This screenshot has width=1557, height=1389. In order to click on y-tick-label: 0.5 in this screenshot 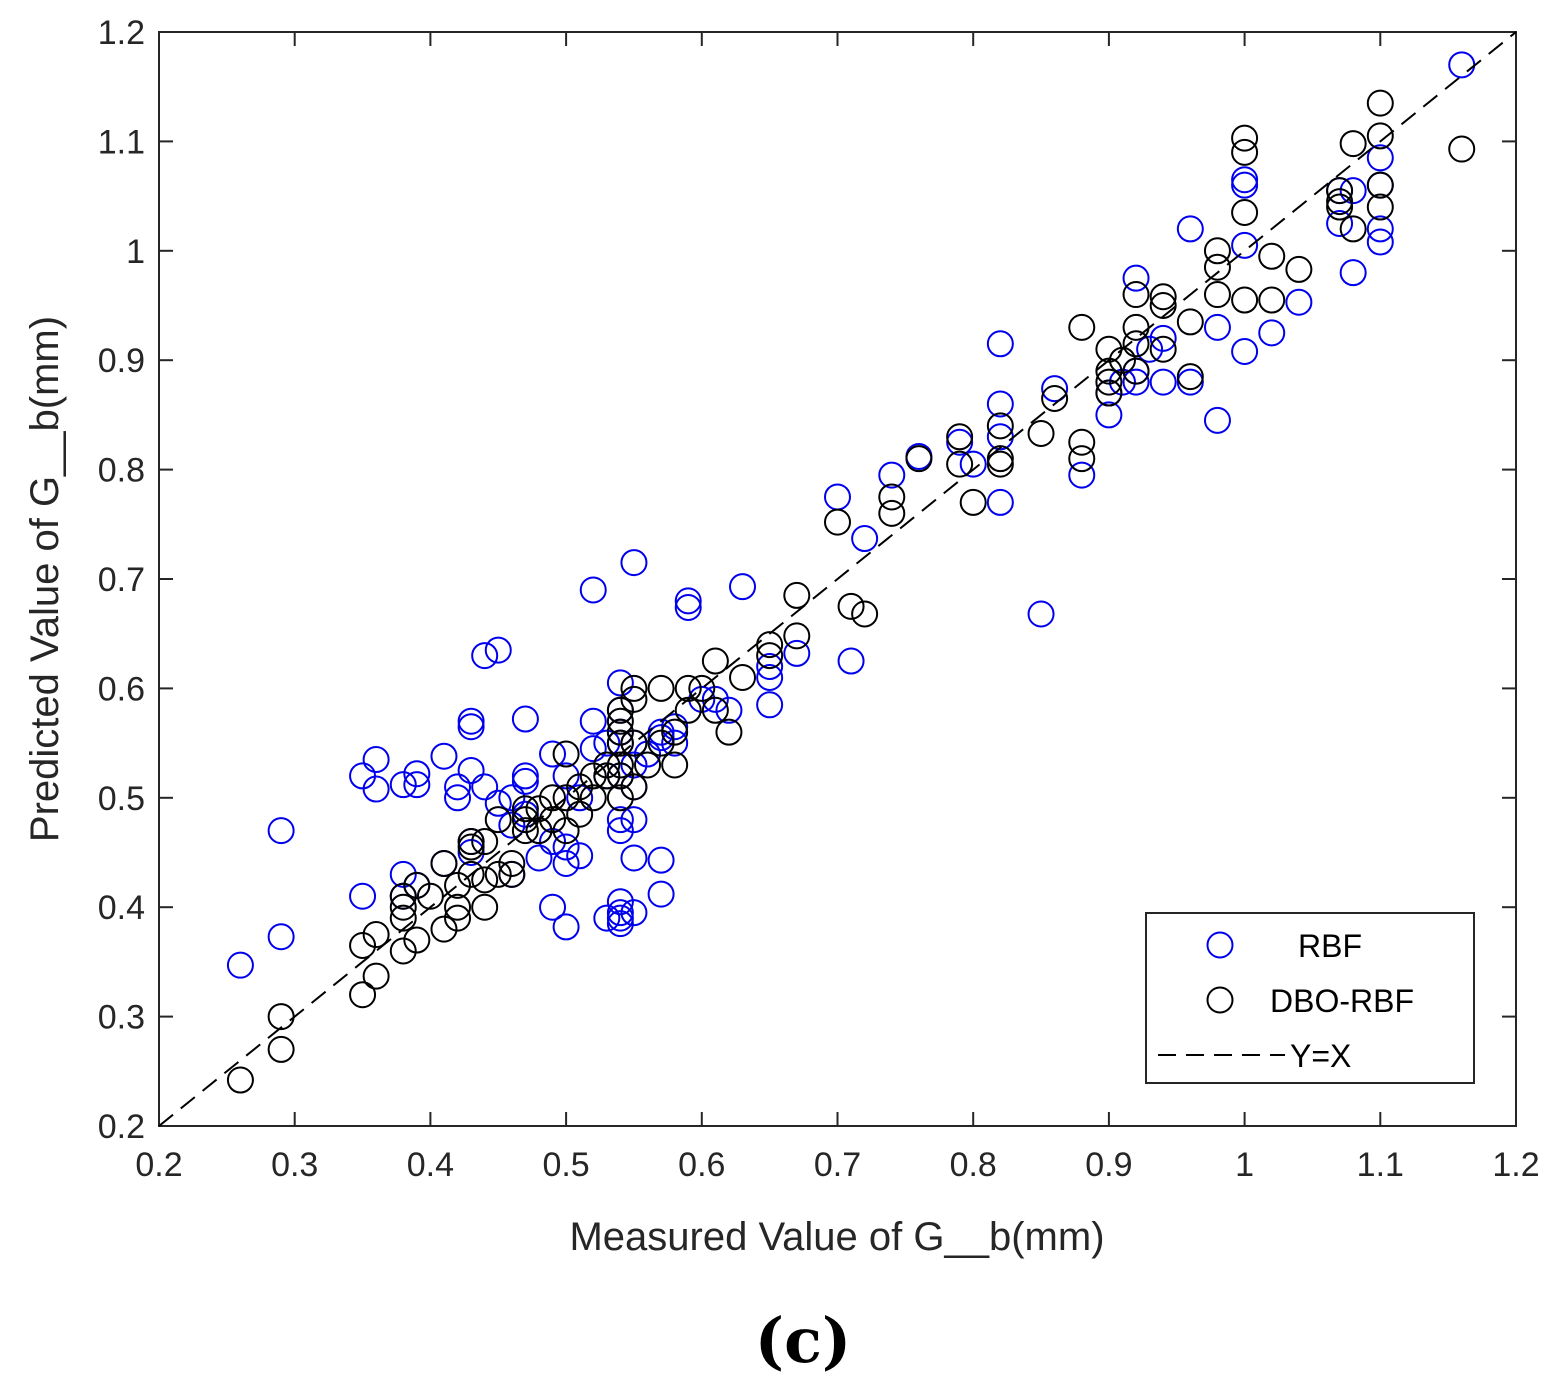, I will do `click(121, 799)`.